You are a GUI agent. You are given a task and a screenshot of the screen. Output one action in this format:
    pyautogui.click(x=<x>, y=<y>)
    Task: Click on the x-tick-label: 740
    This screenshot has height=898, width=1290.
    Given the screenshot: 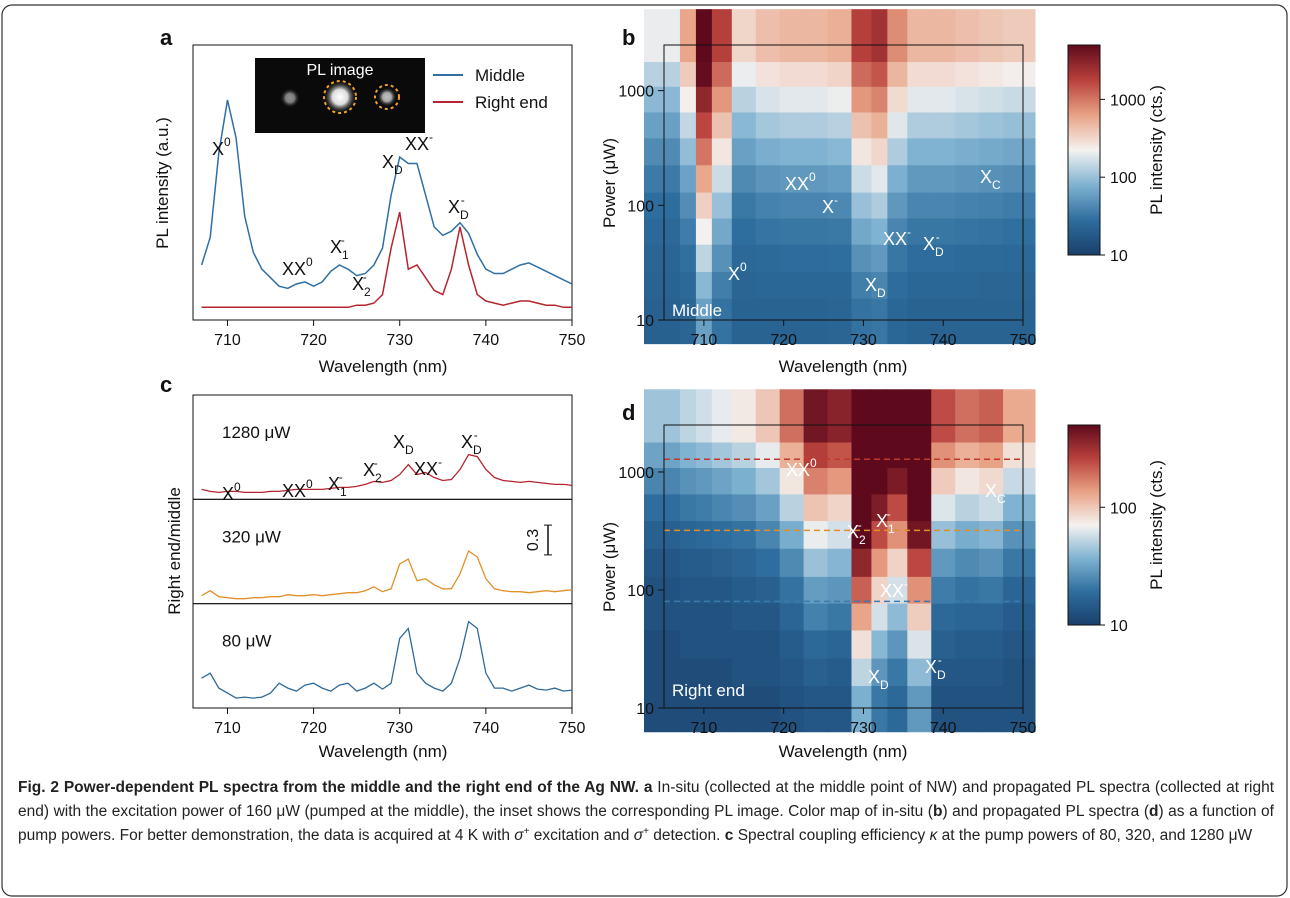 What is the action you would take?
    pyautogui.click(x=486, y=728)
    